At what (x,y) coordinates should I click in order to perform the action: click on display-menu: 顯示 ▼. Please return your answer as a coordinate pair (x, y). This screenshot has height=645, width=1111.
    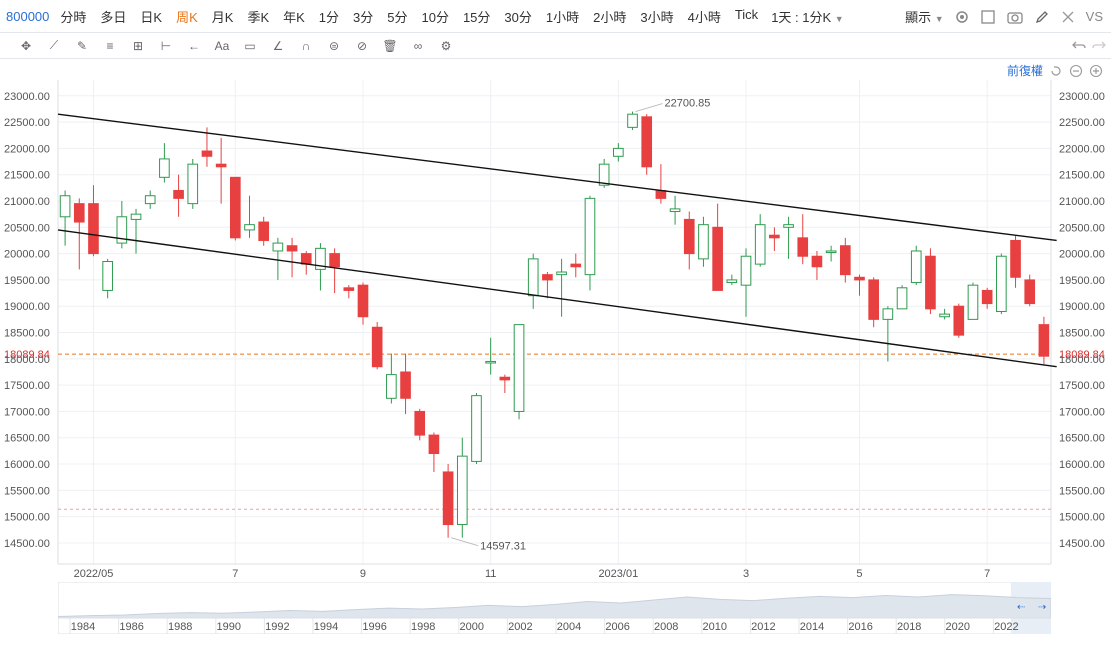
    Looking at the image, I should click on (924, 16).